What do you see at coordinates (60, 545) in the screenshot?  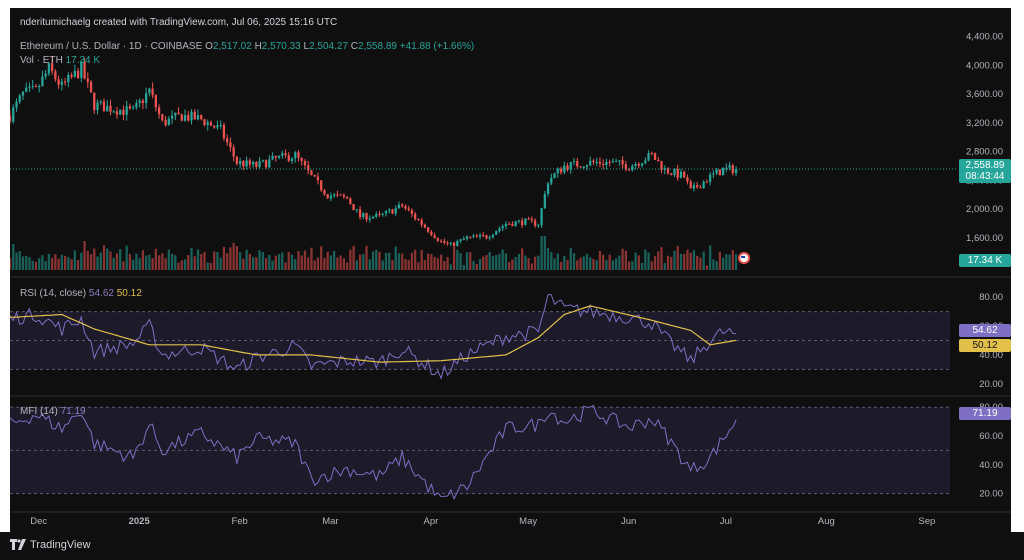 I see `footer-brand: TradingView` at bounding box center [60, 545].